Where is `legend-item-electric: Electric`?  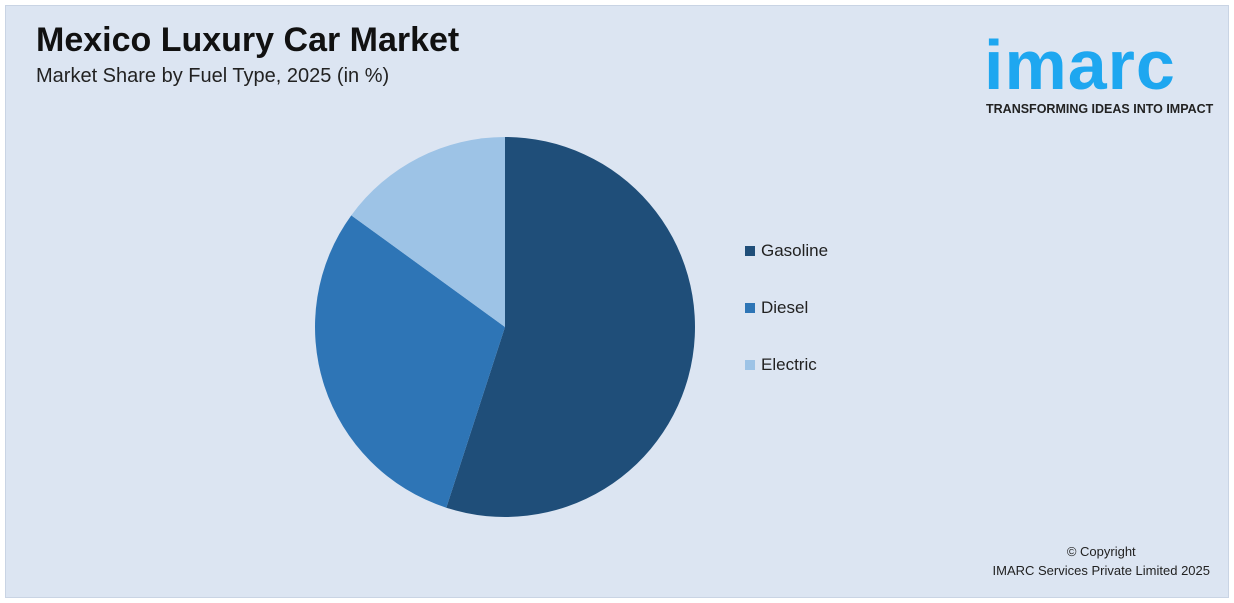 legend-item-electric: Electric is located at coordinates (786, 364).